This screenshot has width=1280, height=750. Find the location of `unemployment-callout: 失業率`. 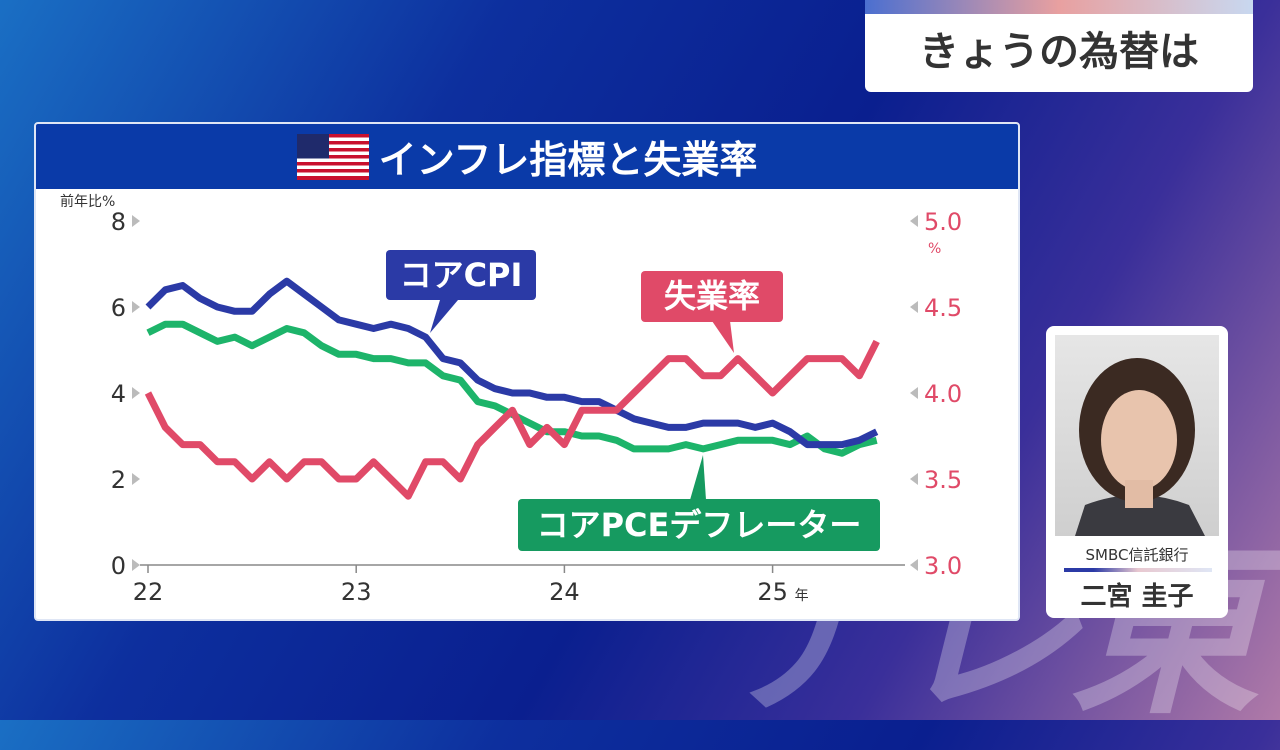

unemployment-callout: 失業率 is located at coordinates (712, 296).